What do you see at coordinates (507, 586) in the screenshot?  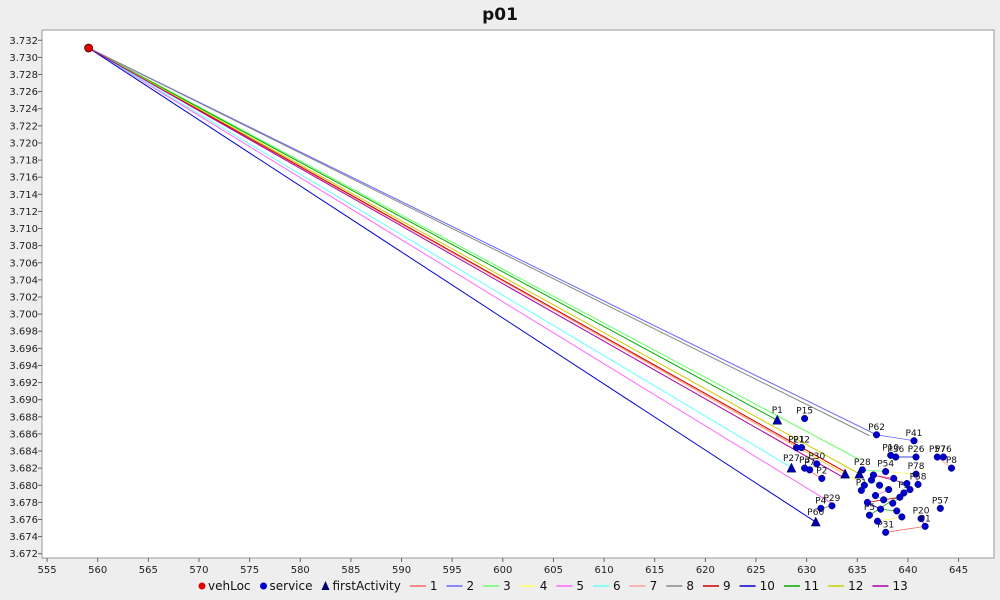 I see `legend-label: 3` at bounding box center [507, 586].